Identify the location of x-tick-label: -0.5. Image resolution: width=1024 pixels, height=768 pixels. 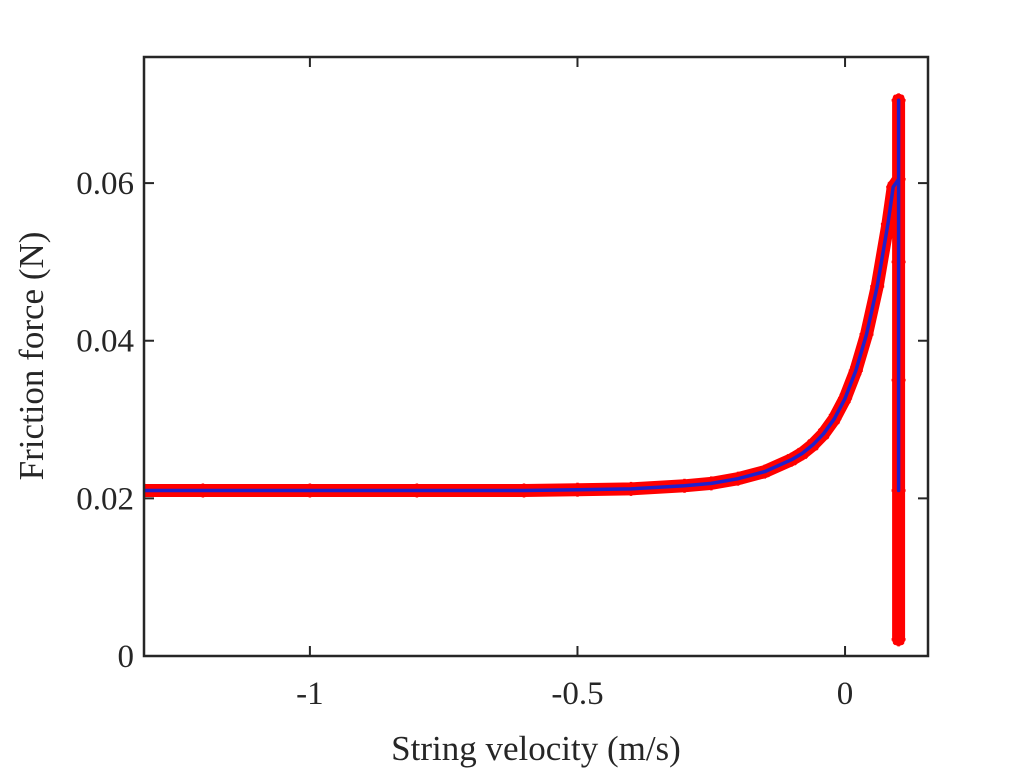
(577, 694).